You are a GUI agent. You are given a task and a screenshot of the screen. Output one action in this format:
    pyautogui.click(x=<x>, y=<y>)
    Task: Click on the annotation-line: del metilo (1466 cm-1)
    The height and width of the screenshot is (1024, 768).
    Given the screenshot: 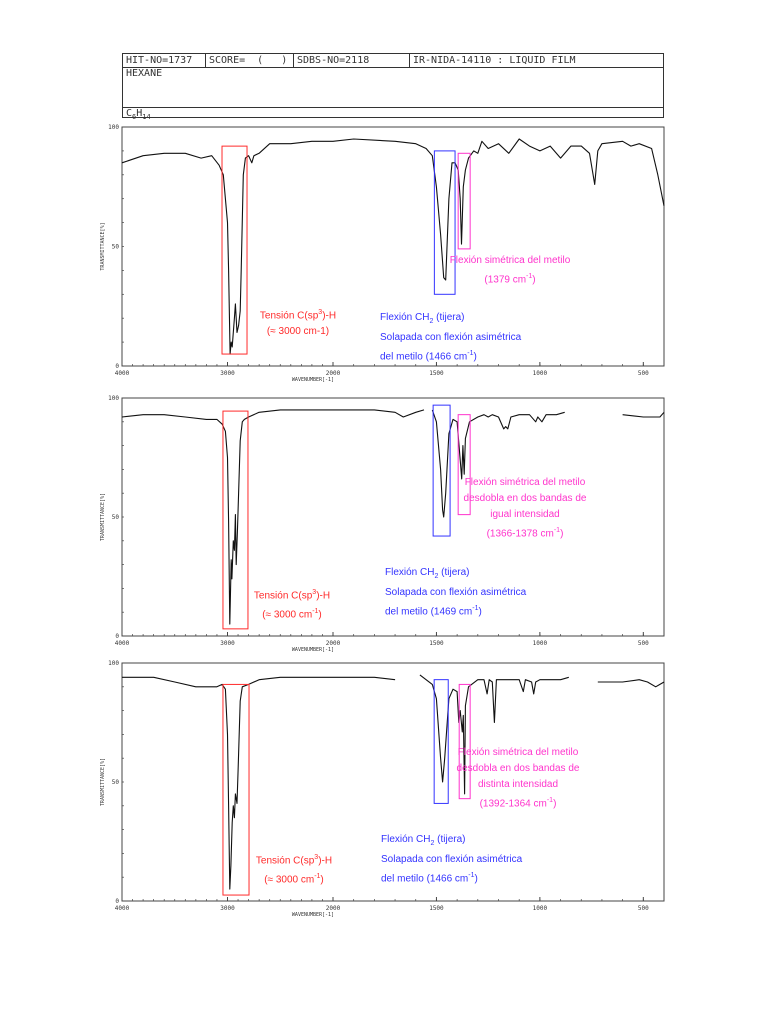 What is the action you would take?
    pyautogui.click(x=450, y=355)
    